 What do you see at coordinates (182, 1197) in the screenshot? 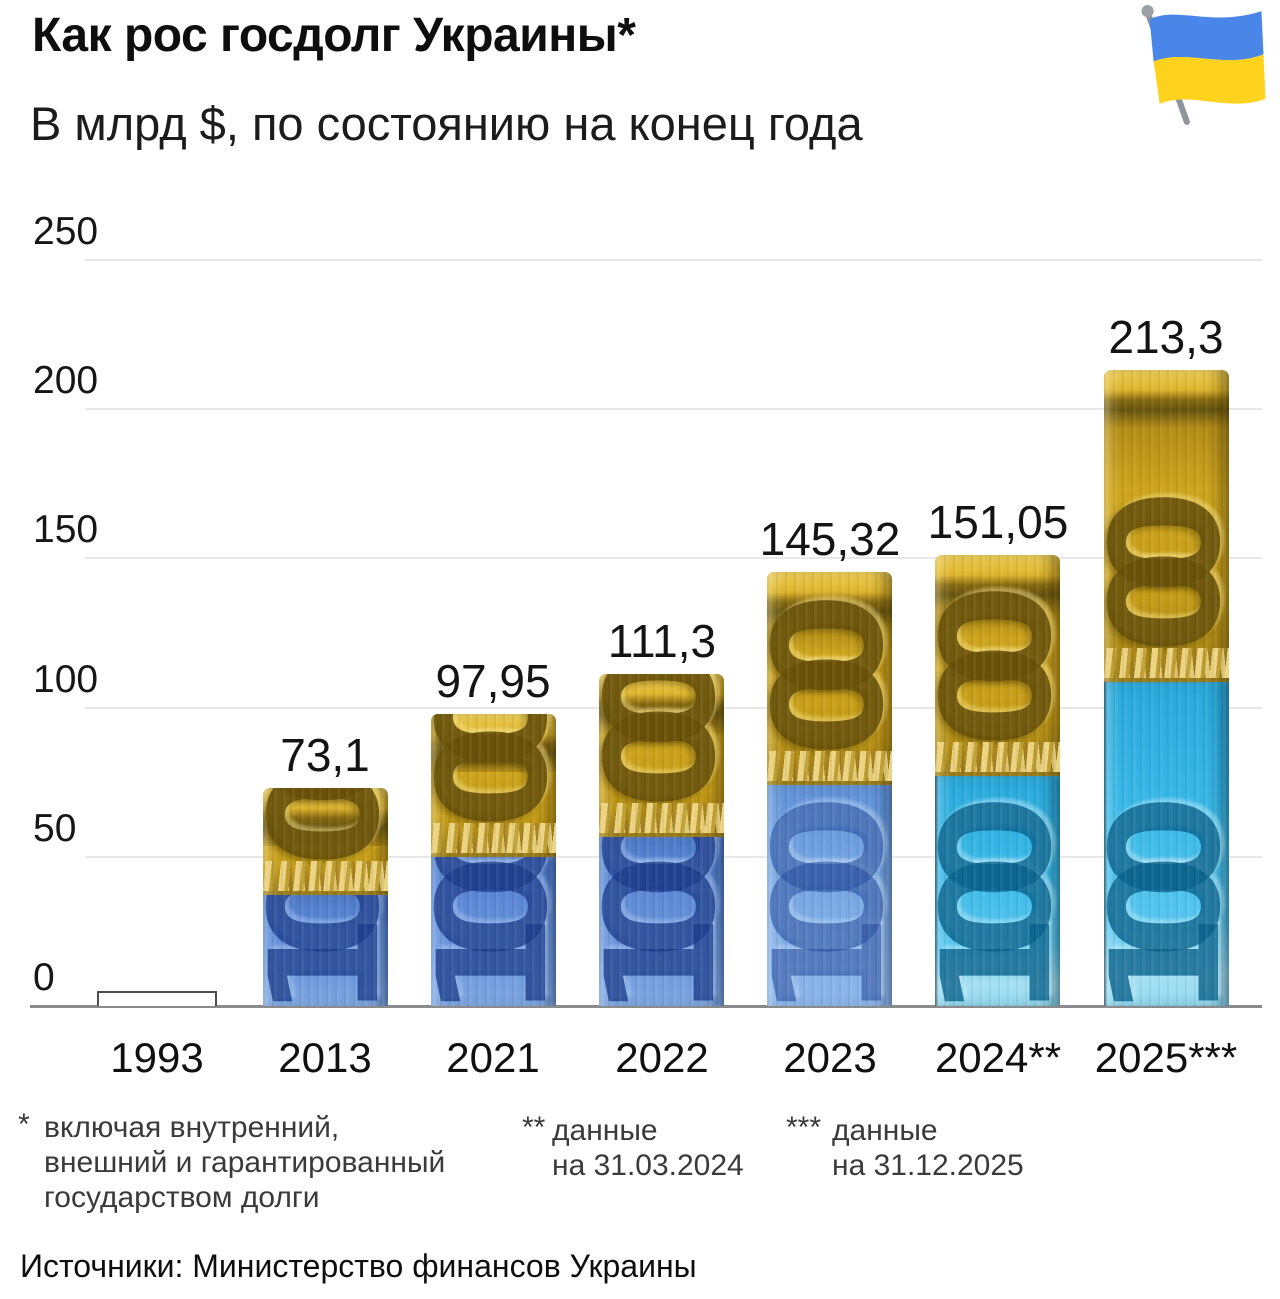
I see `footnote-1-line: государством долги` at bounding box center [182, 1197].